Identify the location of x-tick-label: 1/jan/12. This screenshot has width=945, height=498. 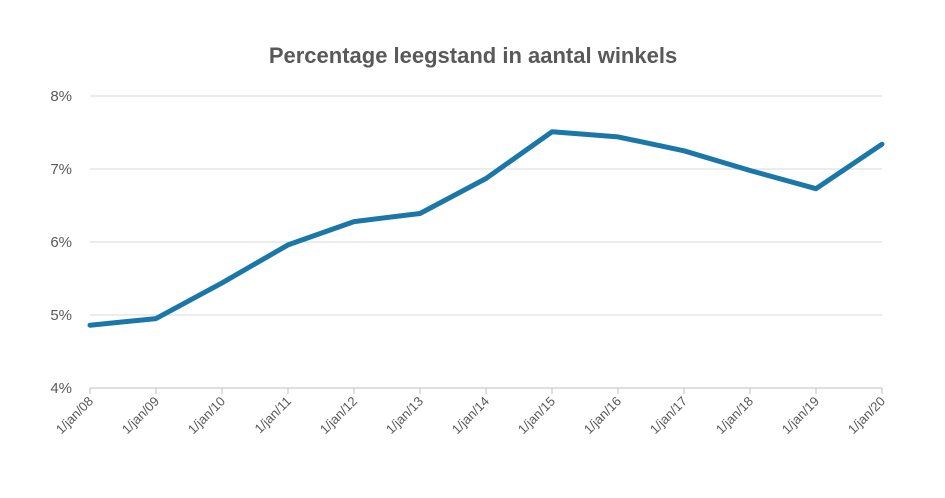
(338, 415).